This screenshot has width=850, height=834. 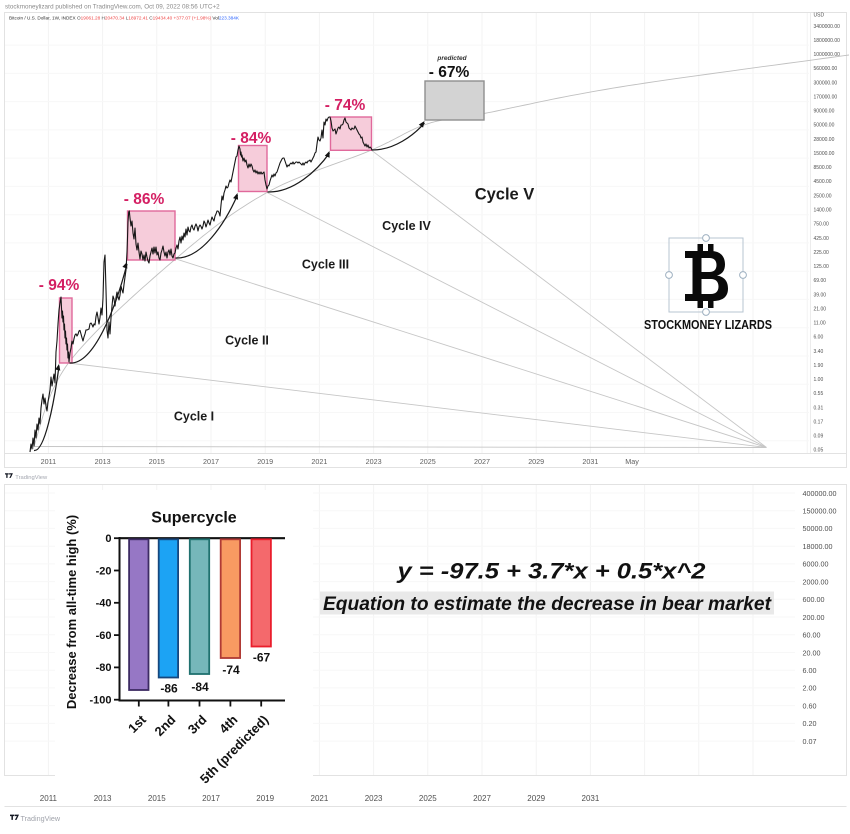 What do you see at coordinates (820, 309) in the screenshot?
I see `svg-text: 21.00` at bounding box center [820, 309].